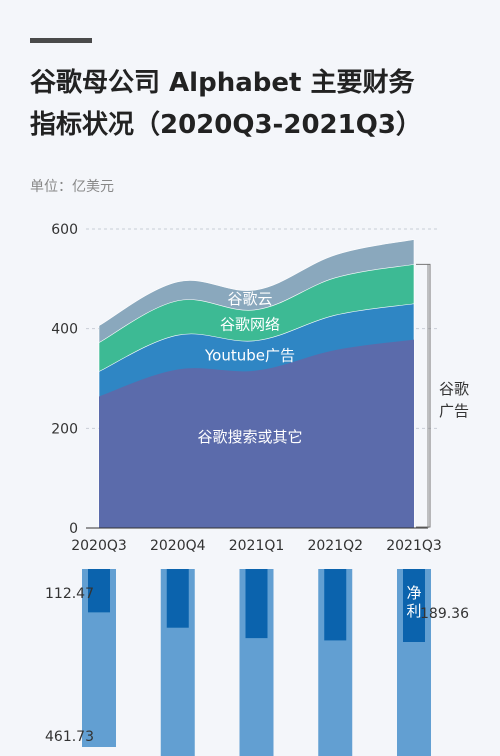 The image size is (500, 756). I want to click on unit-label: 单位：亿美元, so click(72, 187).